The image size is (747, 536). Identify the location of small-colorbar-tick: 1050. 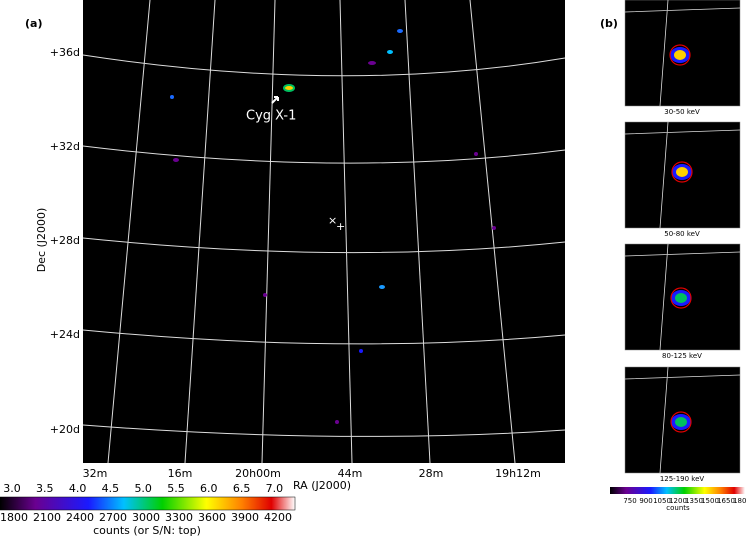
(662, 501).